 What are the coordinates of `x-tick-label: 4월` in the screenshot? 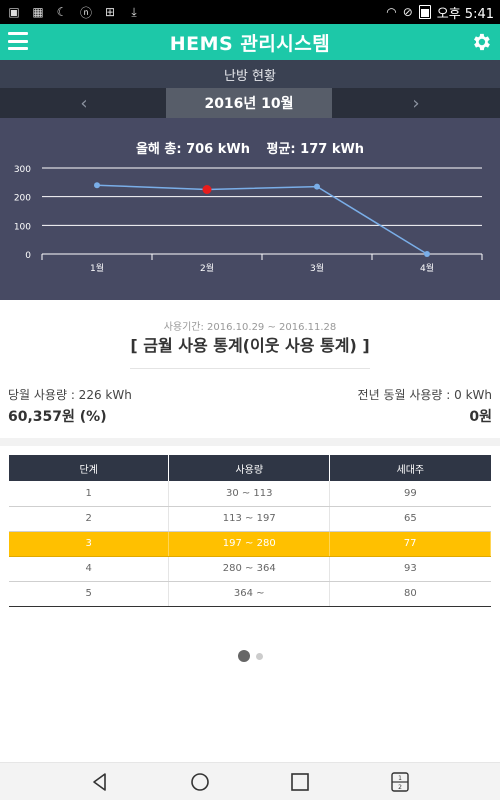 It's located at (427, 268).